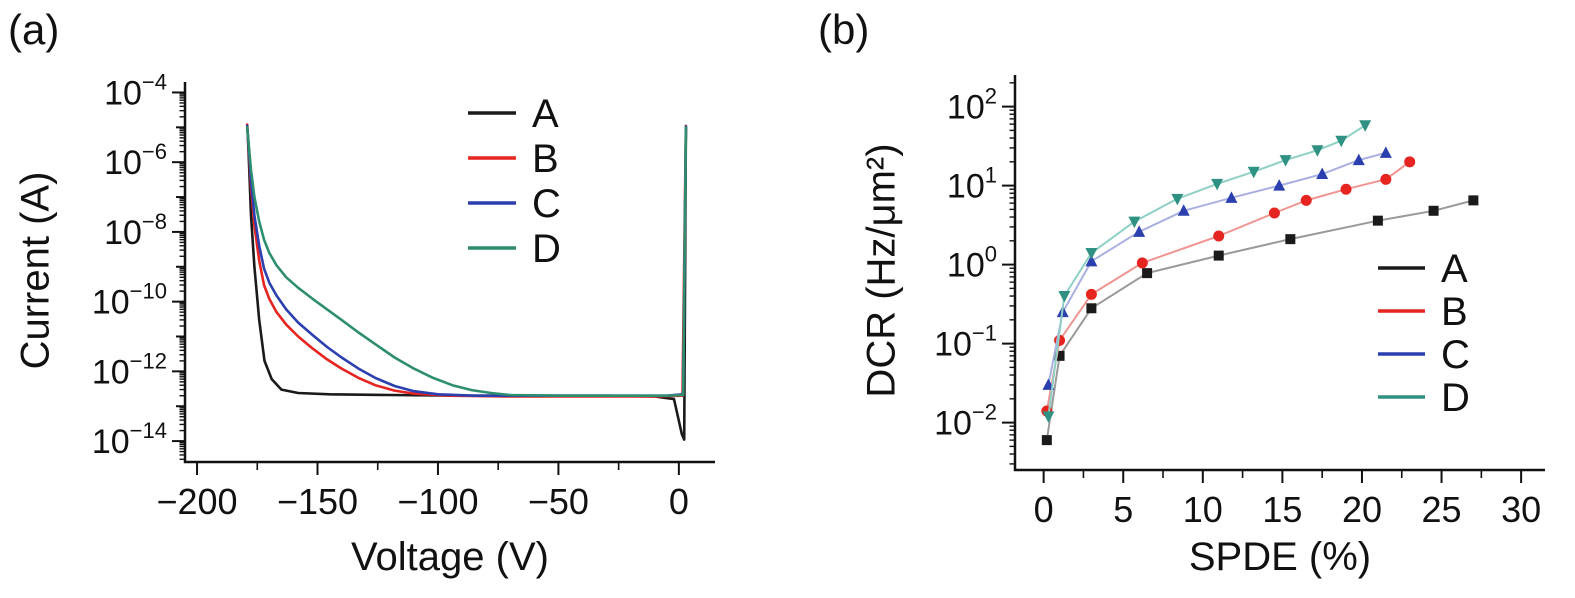 This screenshot has height=598, width=1575. What do you see at coordinates (1282, 509) in the screenshot?
I see `x-tick-label: 15` at bounding box center [1282, 509].